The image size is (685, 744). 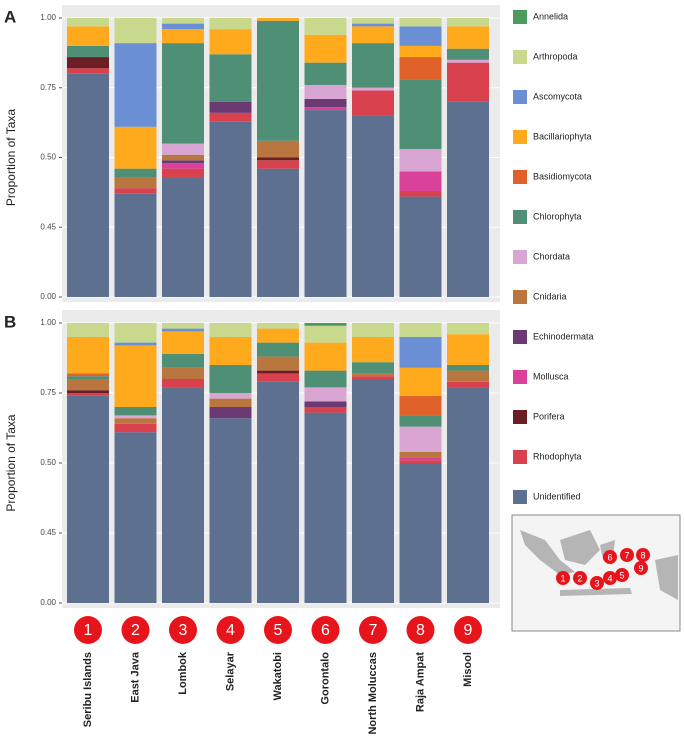 I want to click on map-site-number: 8, so click(x=642, y=555).